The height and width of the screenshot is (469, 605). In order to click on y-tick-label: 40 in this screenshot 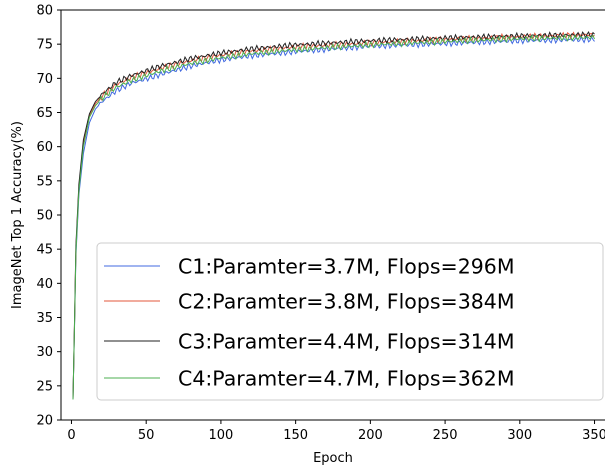, I will do `click(44, 284)`.